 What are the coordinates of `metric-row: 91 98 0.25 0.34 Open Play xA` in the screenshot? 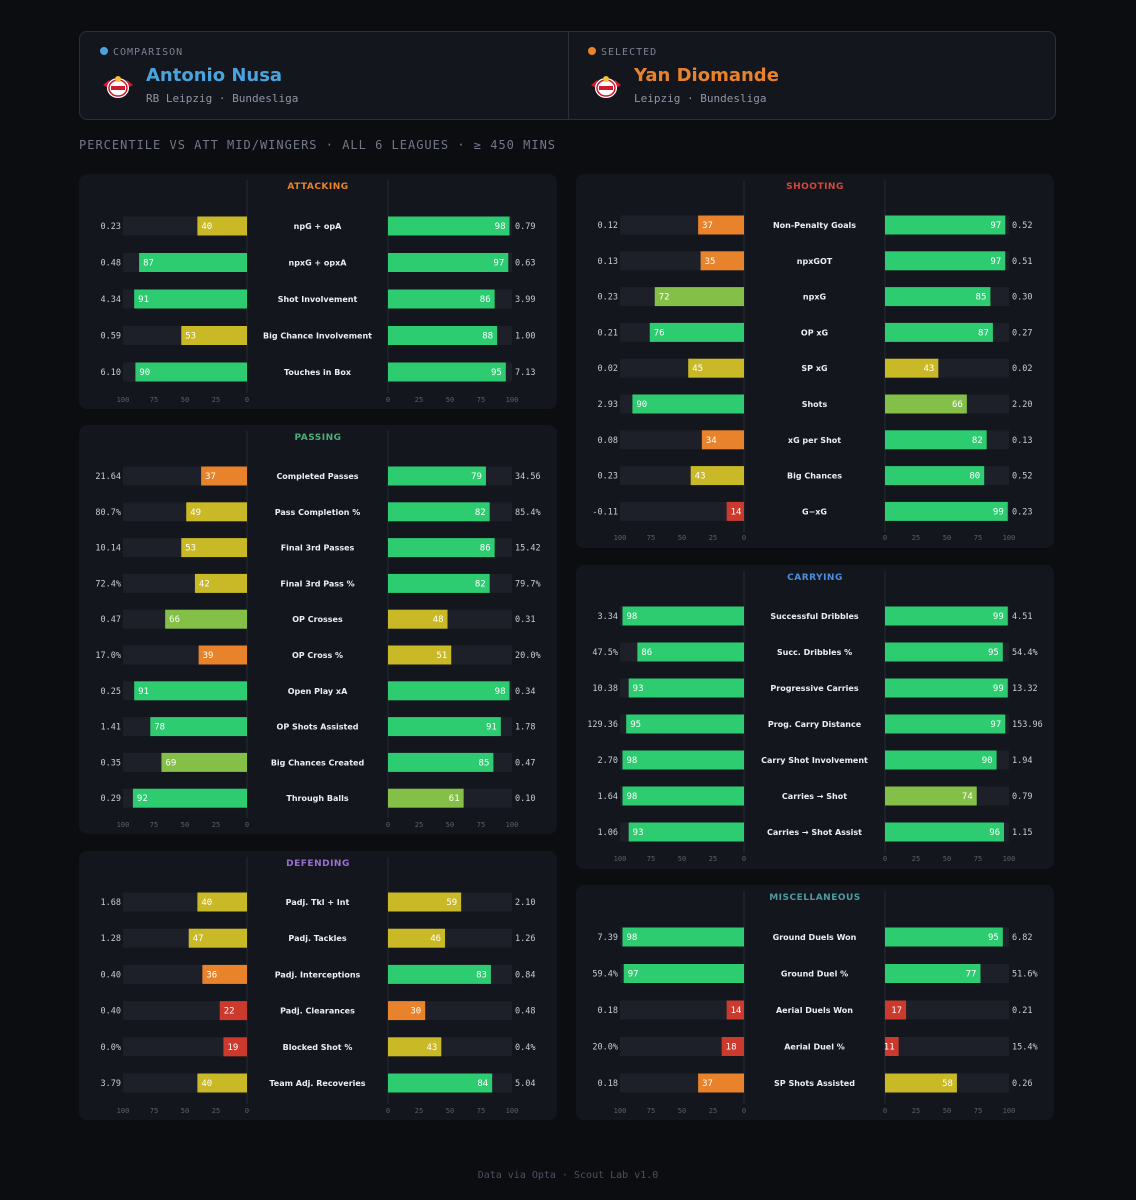 It's located at (318, 691).